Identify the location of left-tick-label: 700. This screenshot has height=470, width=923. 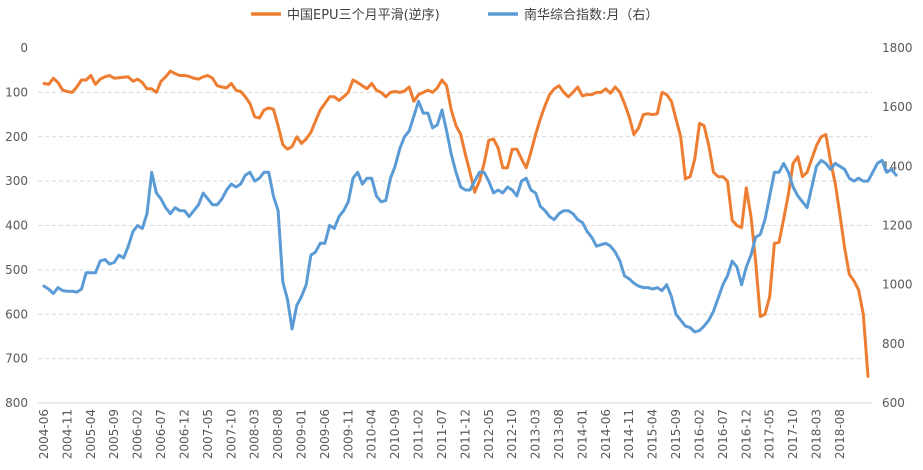
(16, 359).